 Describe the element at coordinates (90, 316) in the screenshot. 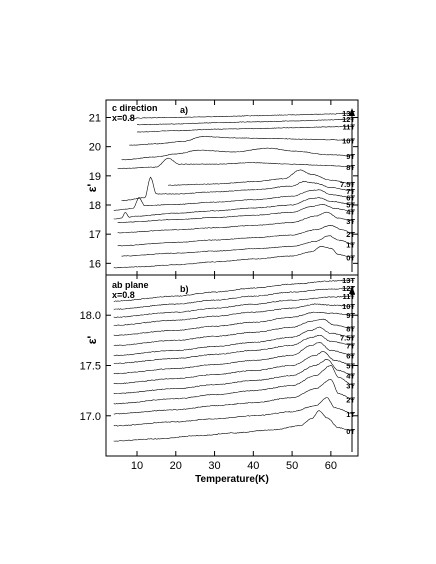

I see `y-tick-label: 18.0` at that location.